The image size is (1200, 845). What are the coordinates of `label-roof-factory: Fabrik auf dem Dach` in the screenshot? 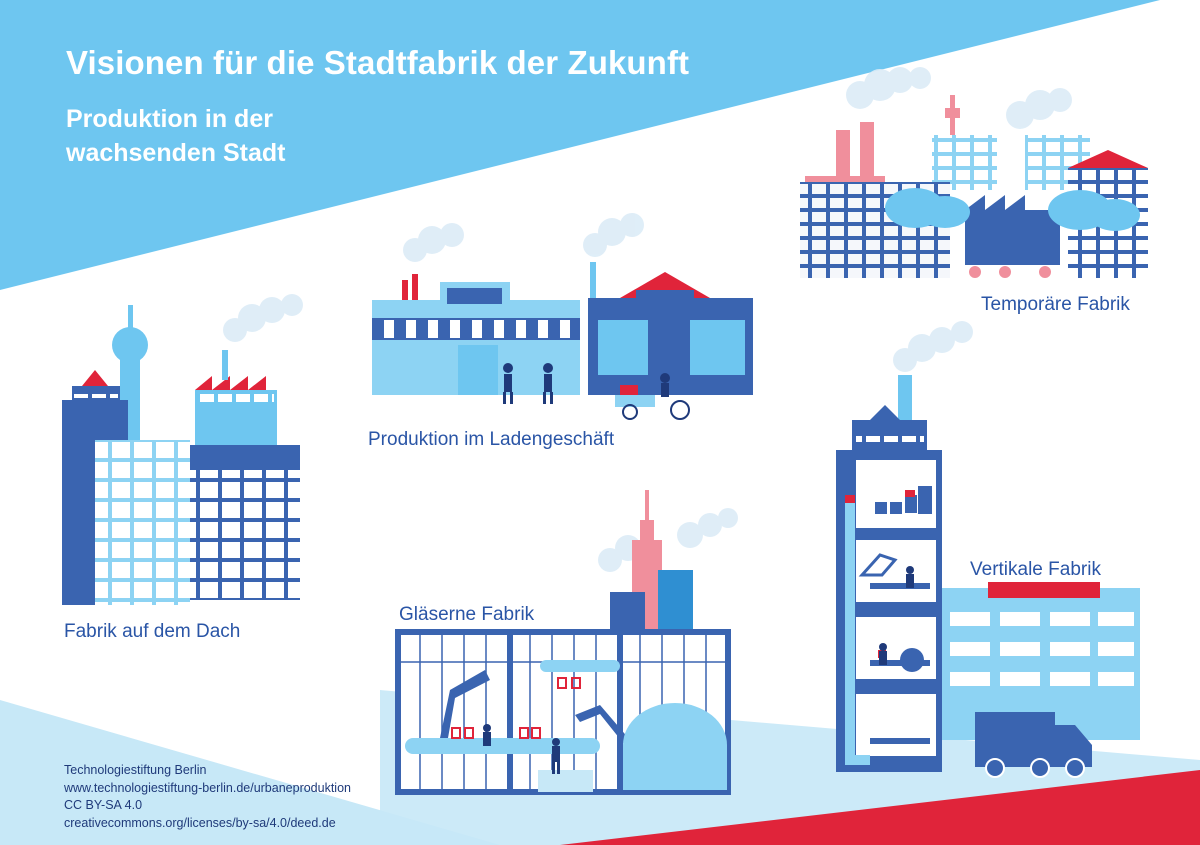 It's located at (152, 631).